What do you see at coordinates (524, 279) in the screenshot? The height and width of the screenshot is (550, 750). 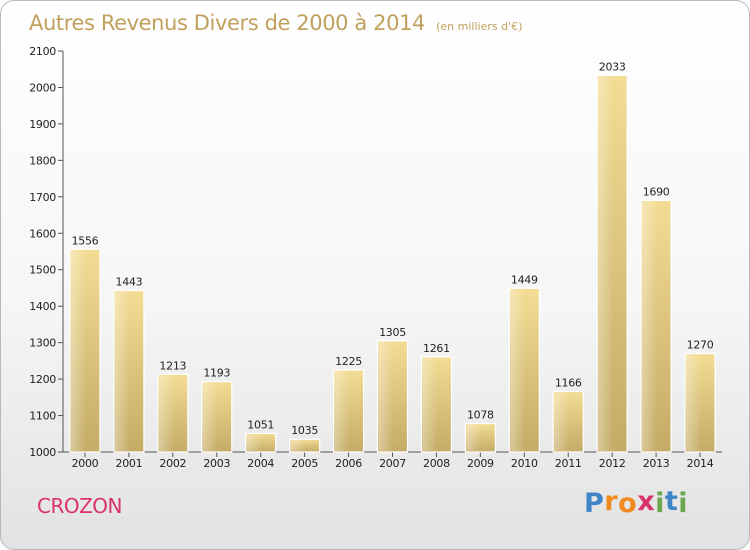 I see `data-label: 1449` at bounding box center [524, 279].